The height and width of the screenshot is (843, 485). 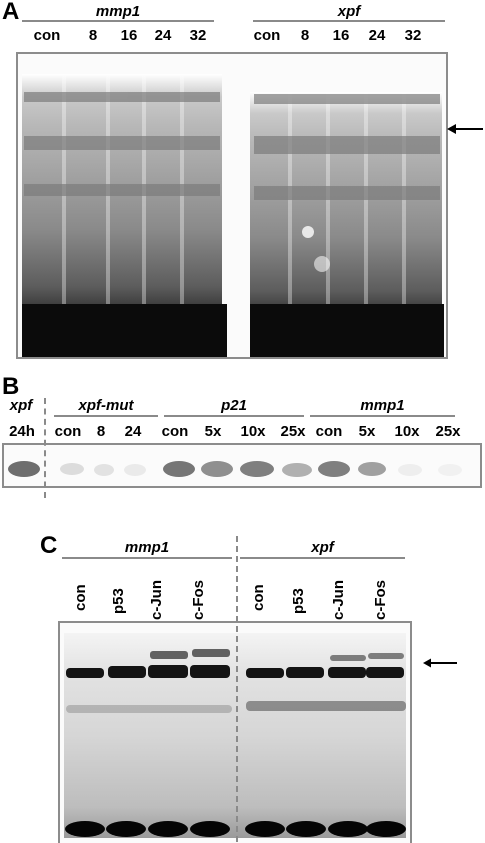 What do you see at coordinates (118, 11) in the screenshot?
I see `panel-a-group-mmp1: mmp1` at bounding box center [118, 11].